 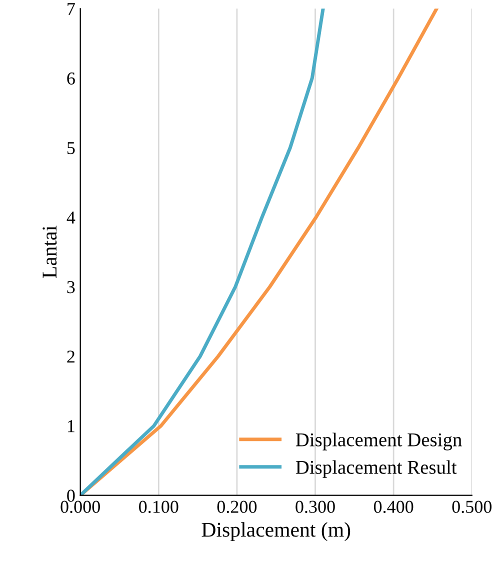 I want to click on y-tick-label: 2, so click(x=70, y=356).